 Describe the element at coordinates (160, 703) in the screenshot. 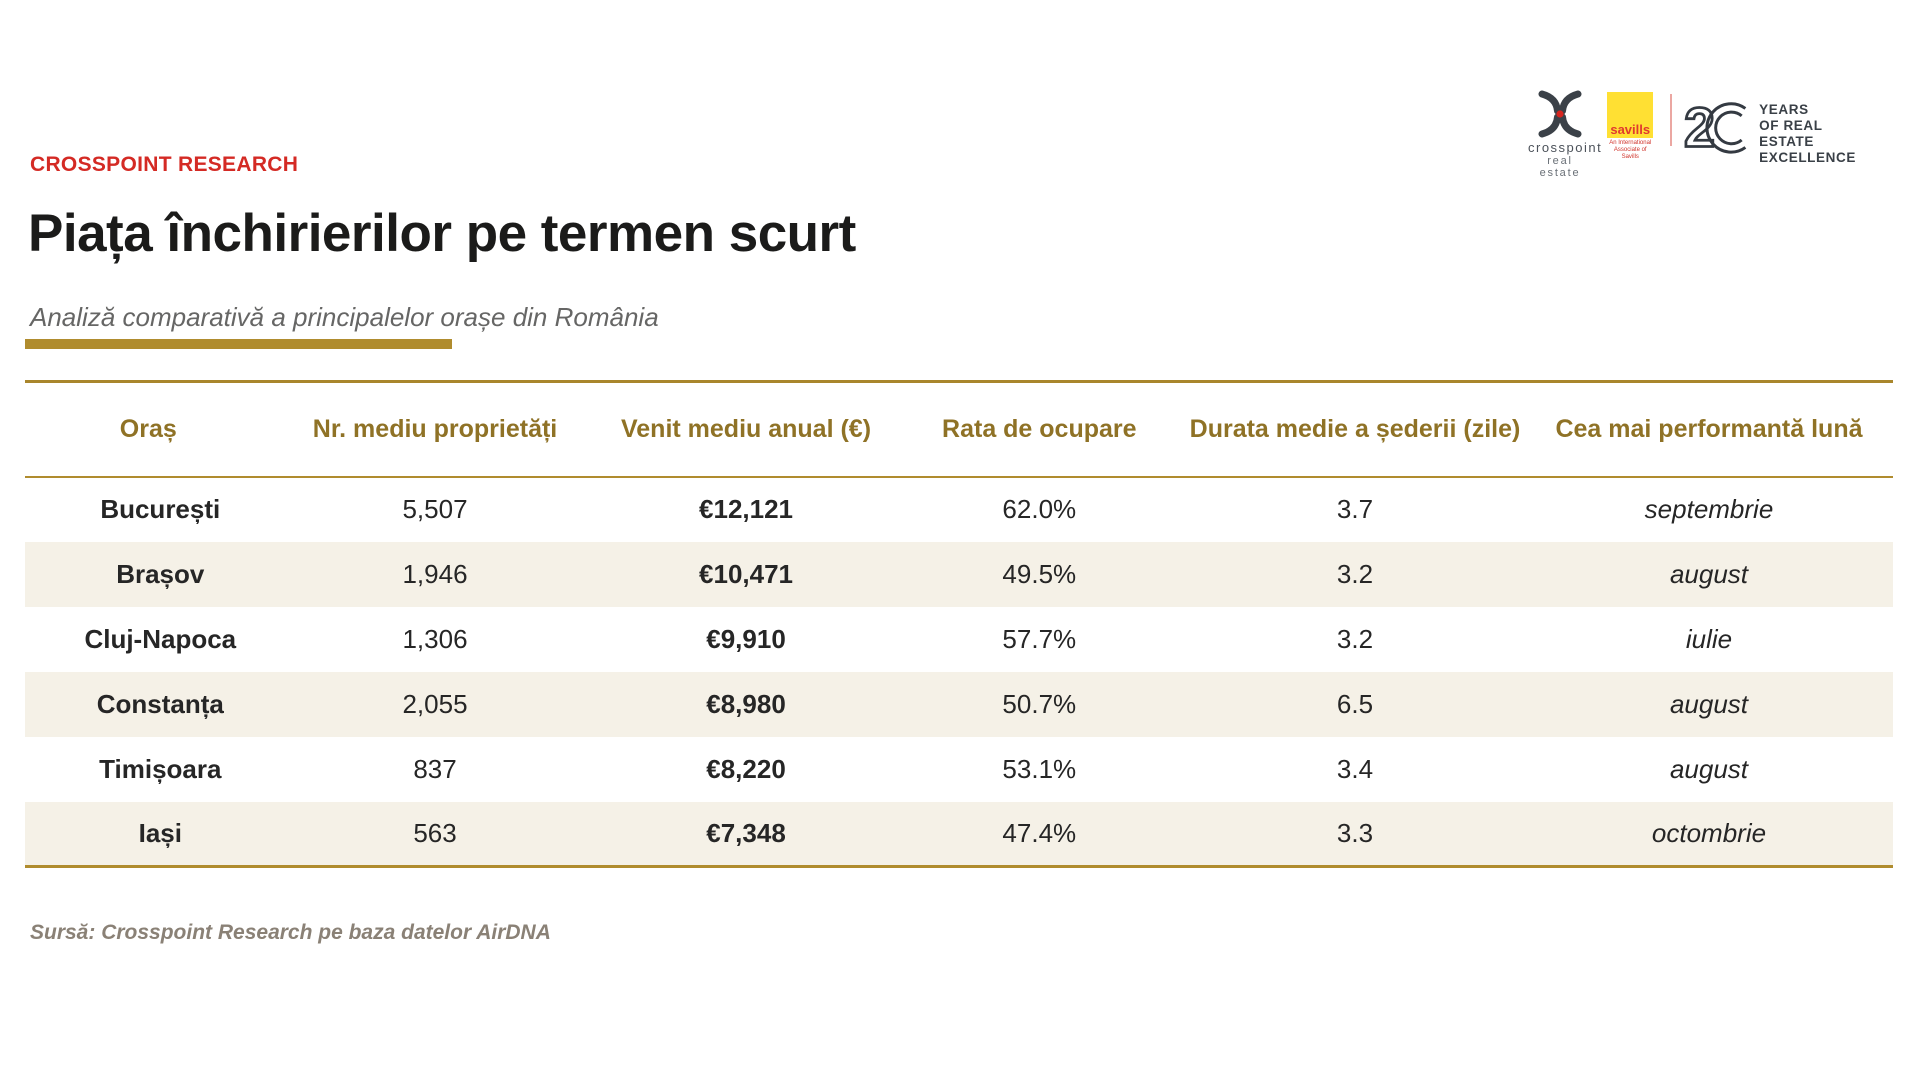

I see `city-cell: Constanța` at that location.